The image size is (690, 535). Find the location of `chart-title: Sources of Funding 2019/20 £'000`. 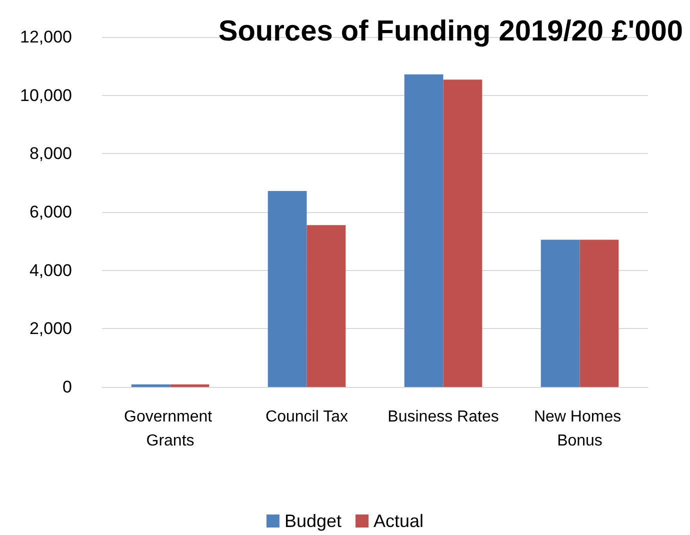

chart-title: Sources of Funding 2019/20 £'000 is located at coordinates (450, 32).